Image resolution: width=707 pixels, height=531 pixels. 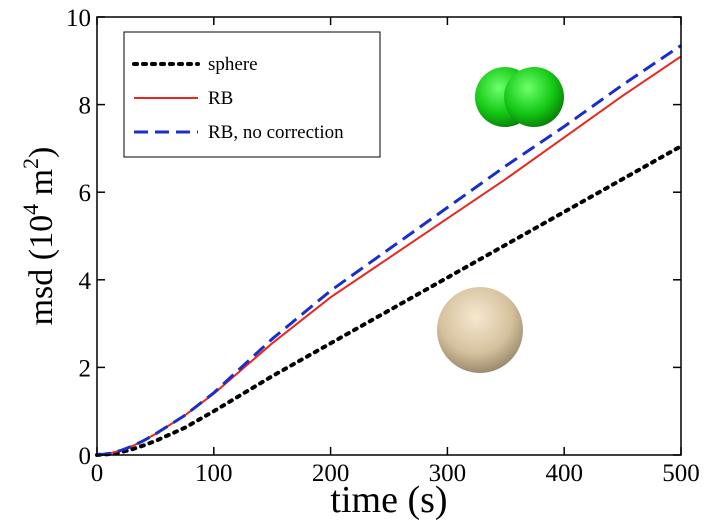 I want to click on legend-label: sphere, so click(x=233, y=64).